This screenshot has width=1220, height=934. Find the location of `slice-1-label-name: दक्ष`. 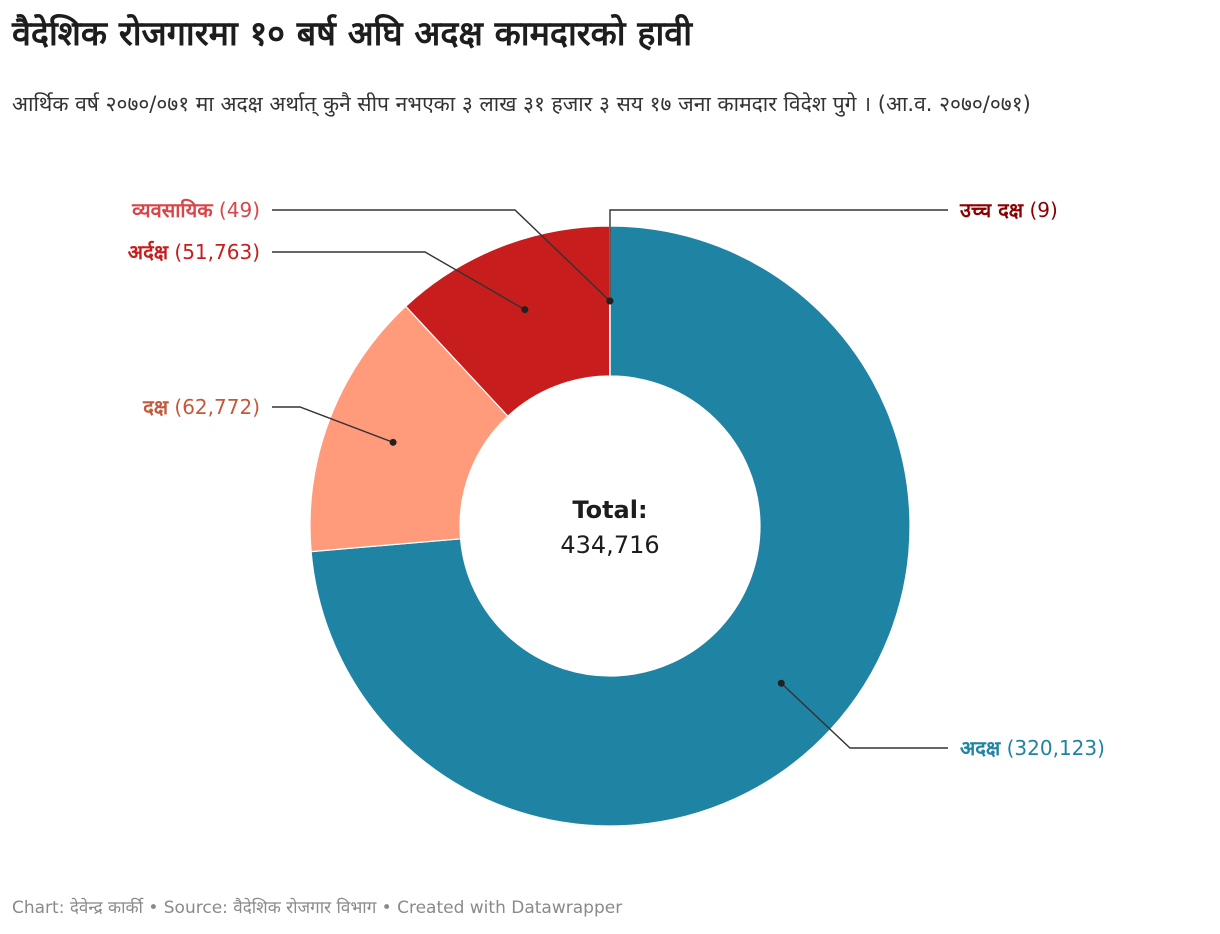

slice-1-label-name: दक्ष is located at coordinates (155, 407).